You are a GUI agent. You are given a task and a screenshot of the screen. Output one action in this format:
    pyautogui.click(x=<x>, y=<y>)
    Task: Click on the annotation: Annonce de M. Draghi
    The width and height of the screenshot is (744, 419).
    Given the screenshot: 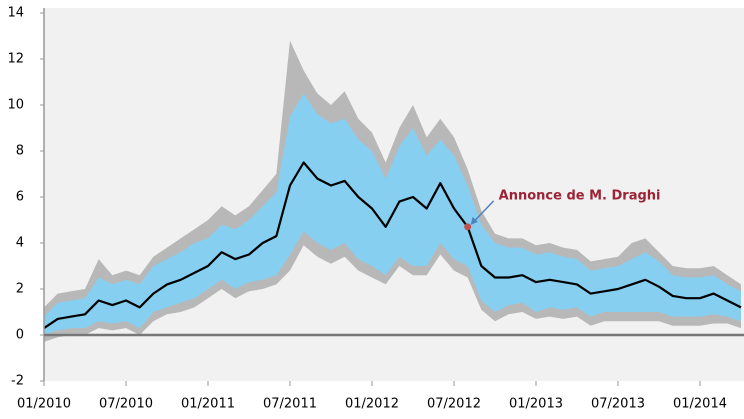 What is the action you would take?
    pyautogui.click(x=580, y=195)
    